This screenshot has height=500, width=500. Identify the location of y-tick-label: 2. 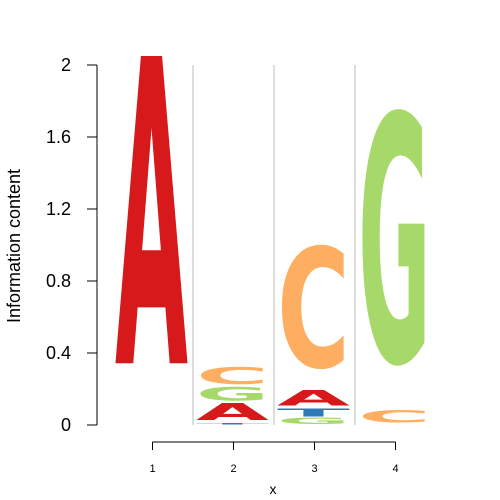
(66, 65).